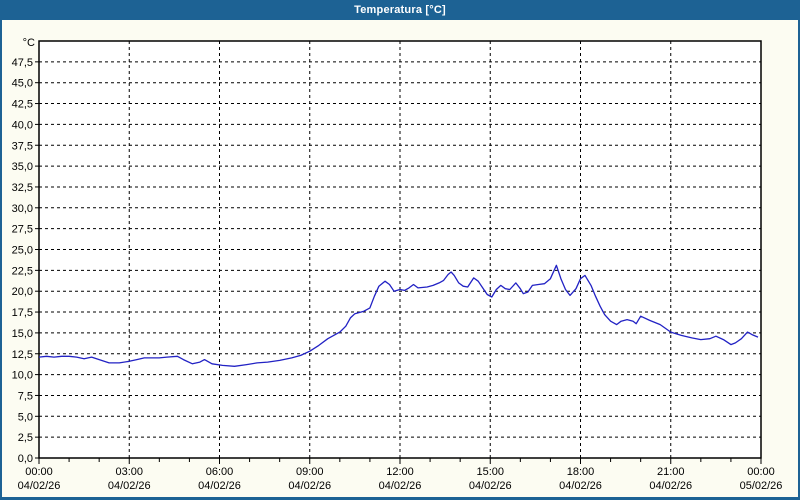 The width and height of the screenshot is (800, 500). Describe the element at coordinates (22, 188) in the screenshot. I see `svg-text: 32,5` at that location.